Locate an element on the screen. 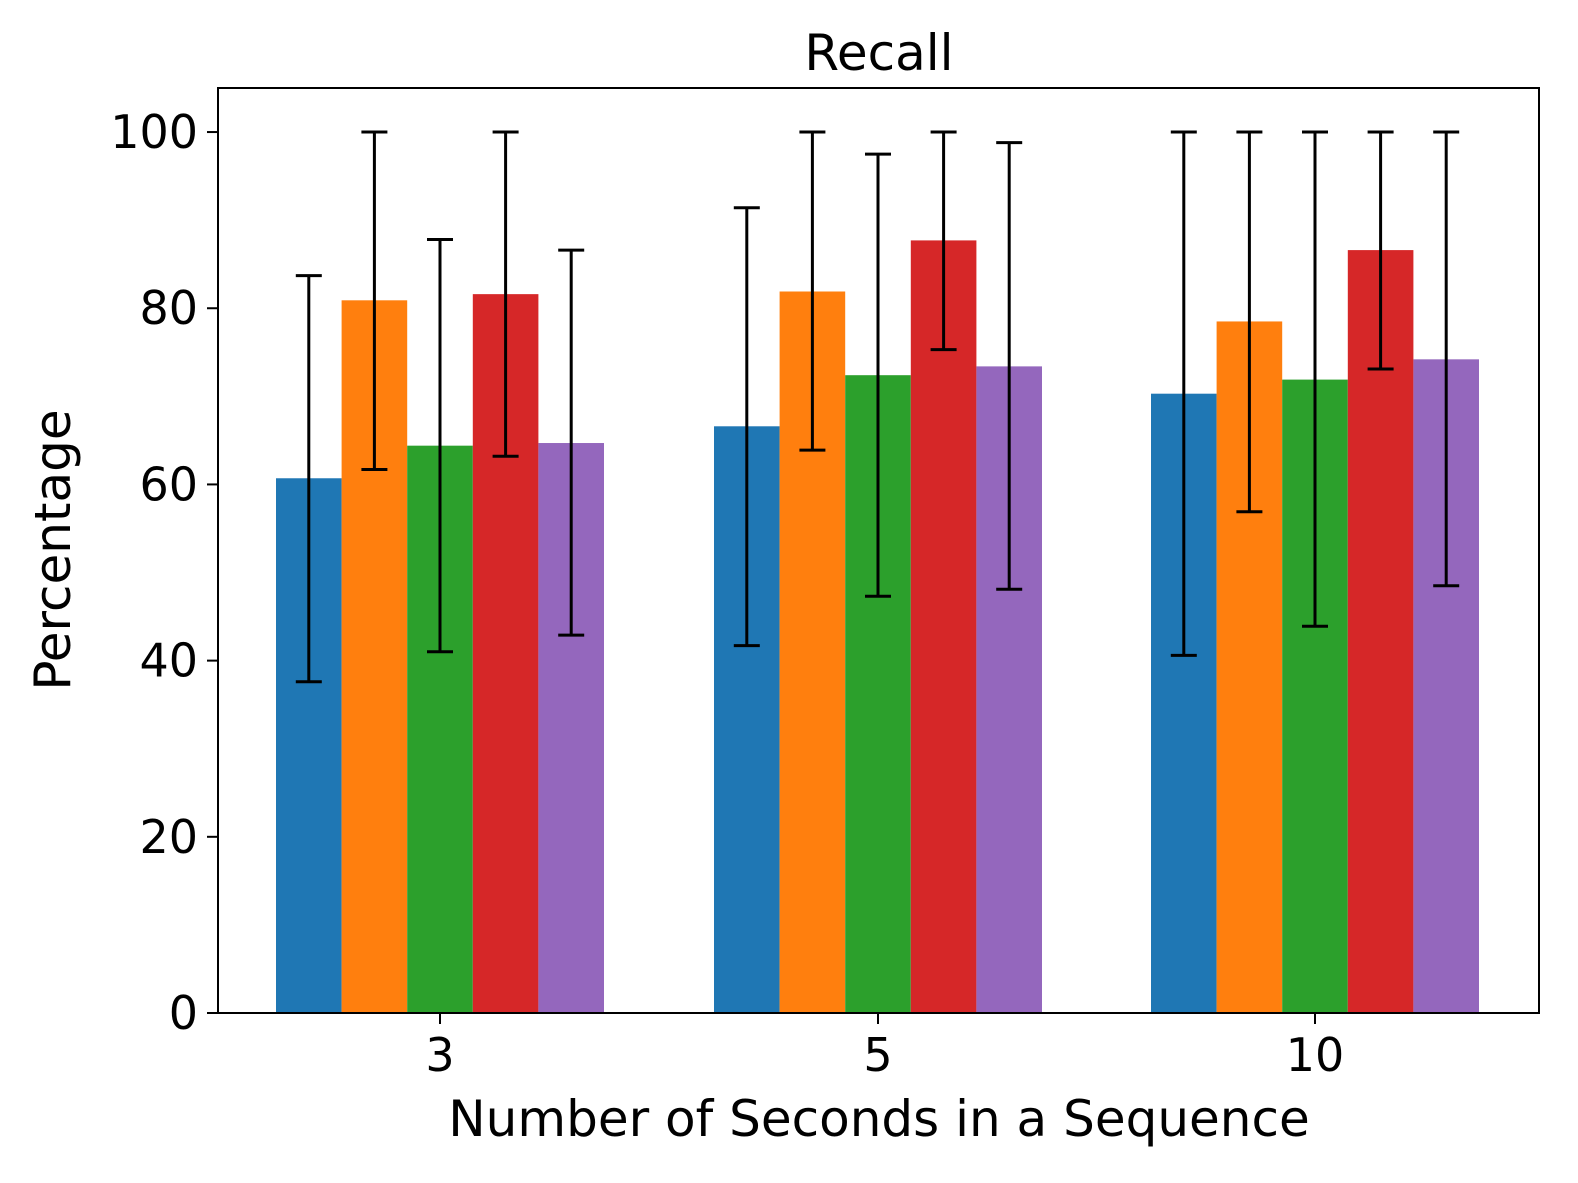 The height and width of the screenshot is (1183, 1578). y-axis-label: Percentage is located at coordinates (53, 549).